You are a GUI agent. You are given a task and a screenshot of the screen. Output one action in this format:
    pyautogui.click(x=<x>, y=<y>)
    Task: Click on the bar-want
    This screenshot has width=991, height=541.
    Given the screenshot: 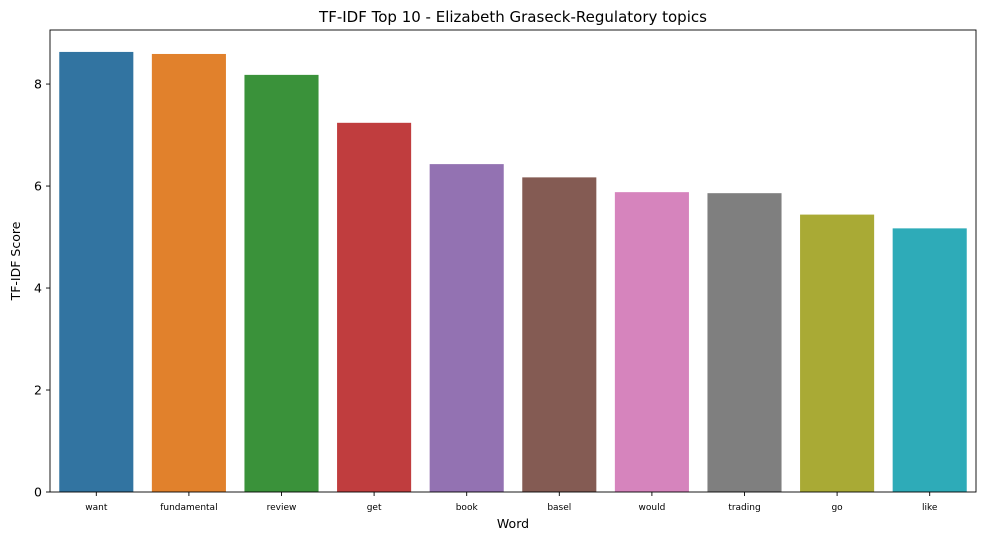 What is the action you would take?
    pyautogui.click(x=96, y=271)
    